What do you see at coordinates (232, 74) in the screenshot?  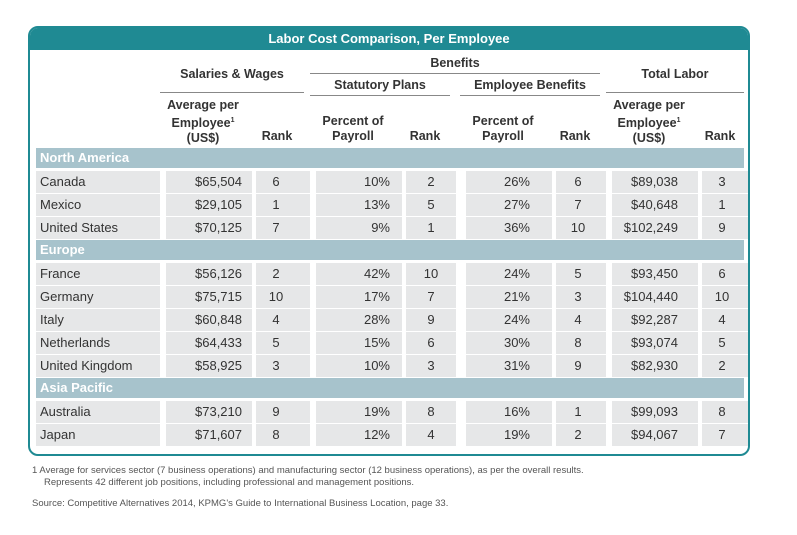 I see `header-salaries-wages: Salaries & Wages` at bounding box center [232, 74].